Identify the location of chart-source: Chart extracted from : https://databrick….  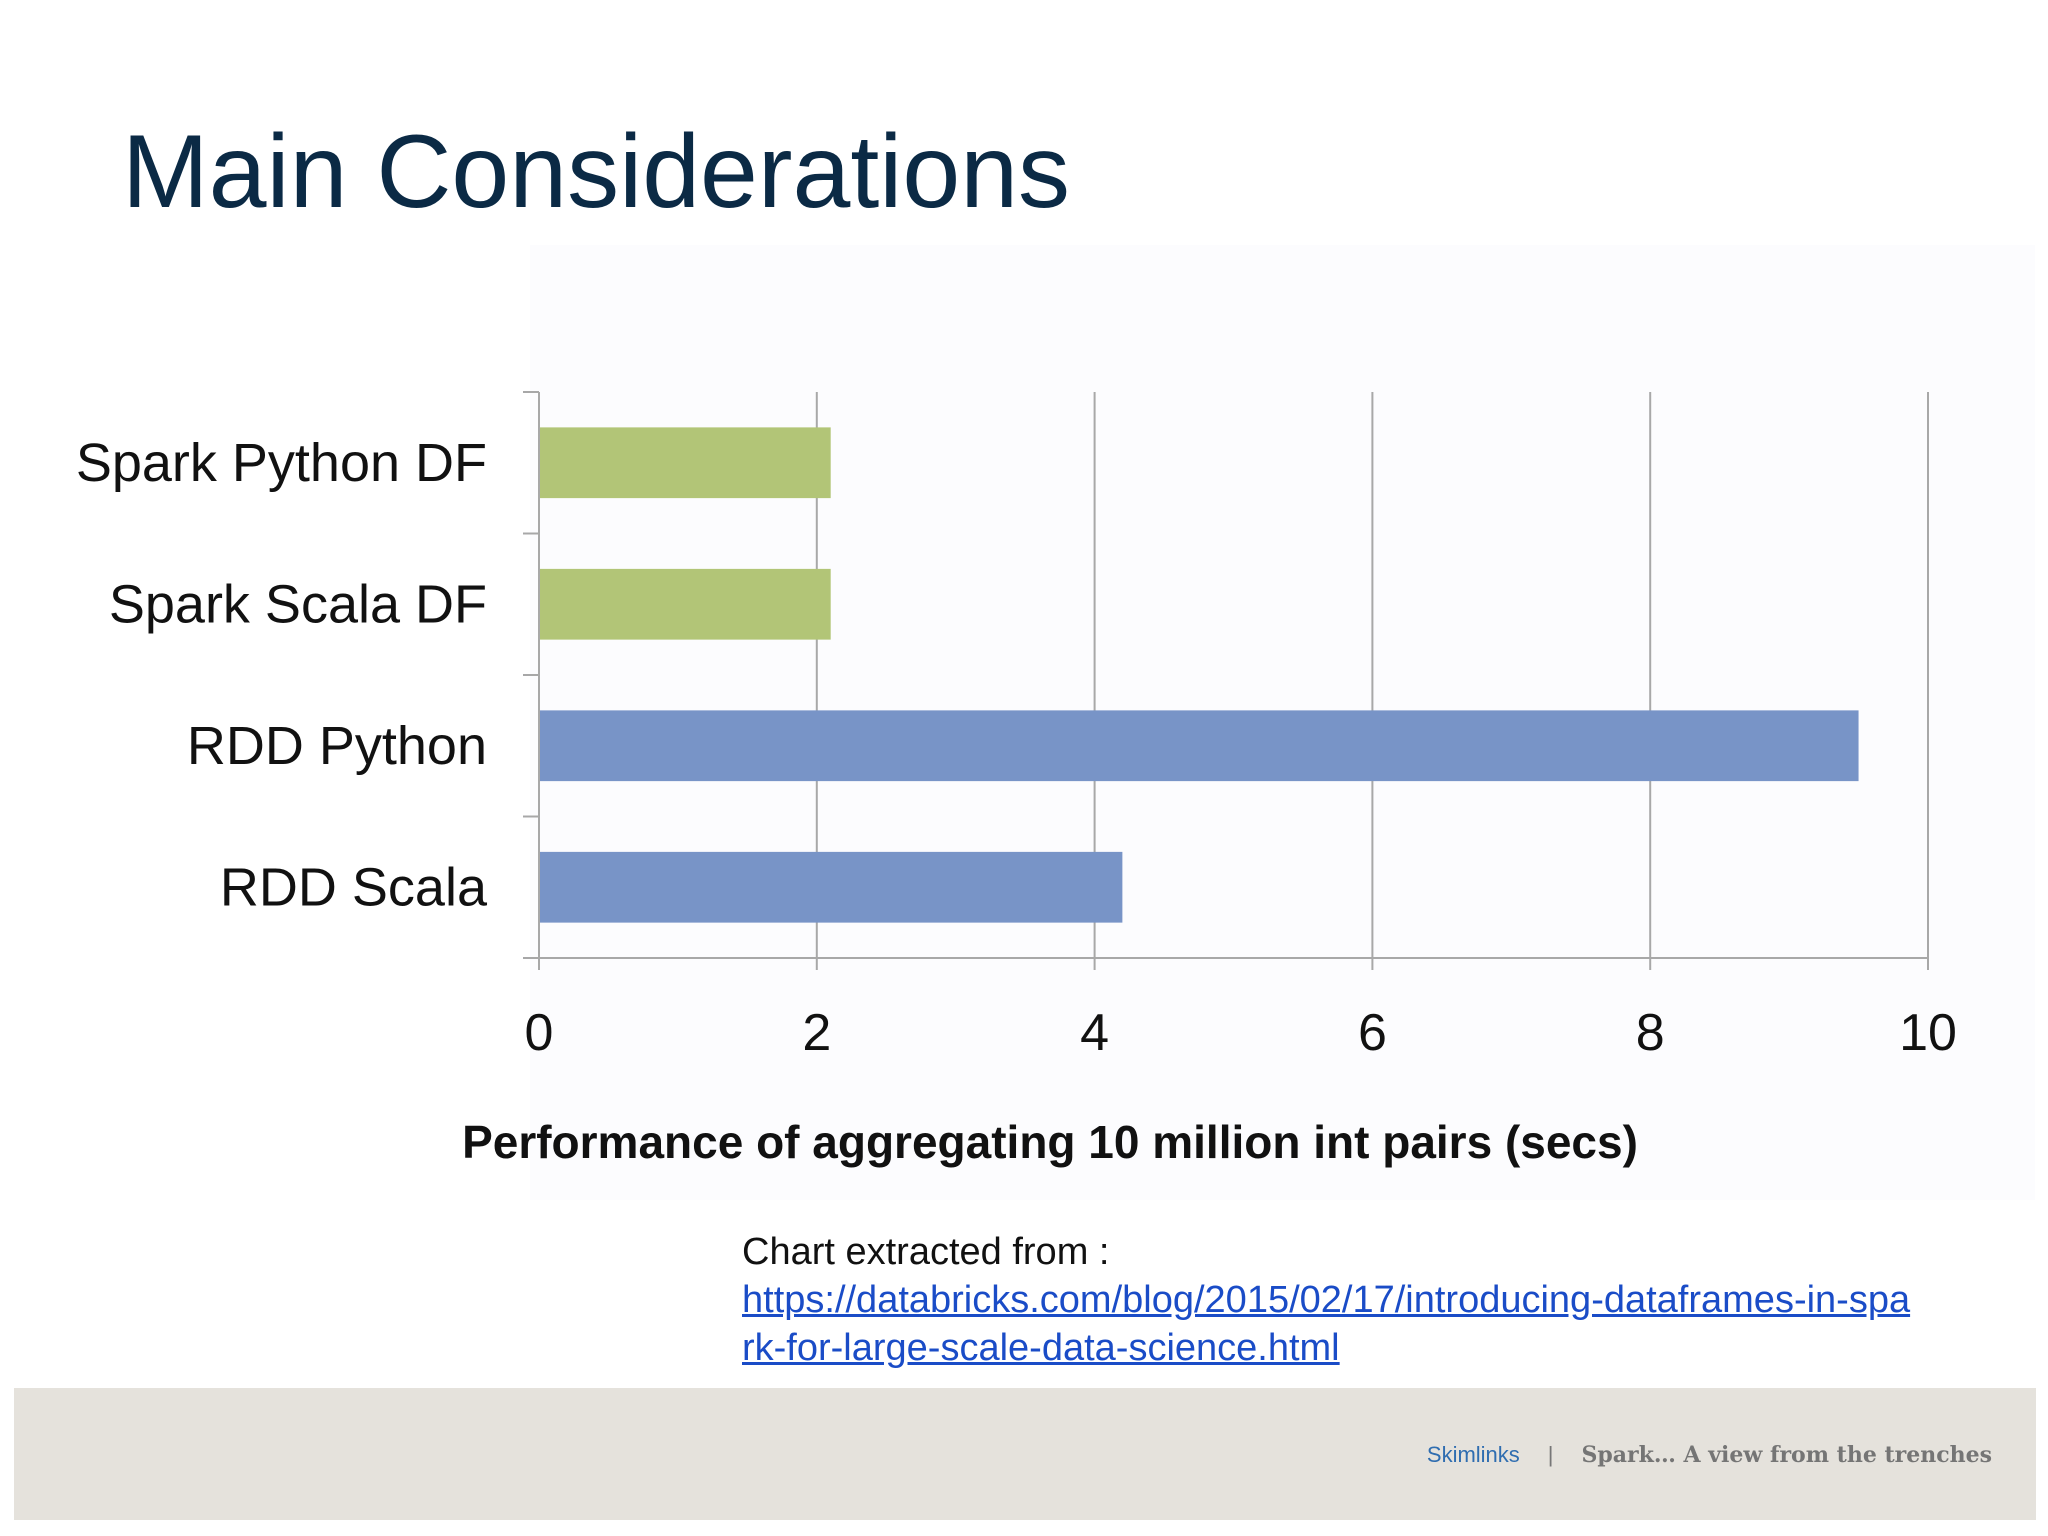
(1332, 1300).